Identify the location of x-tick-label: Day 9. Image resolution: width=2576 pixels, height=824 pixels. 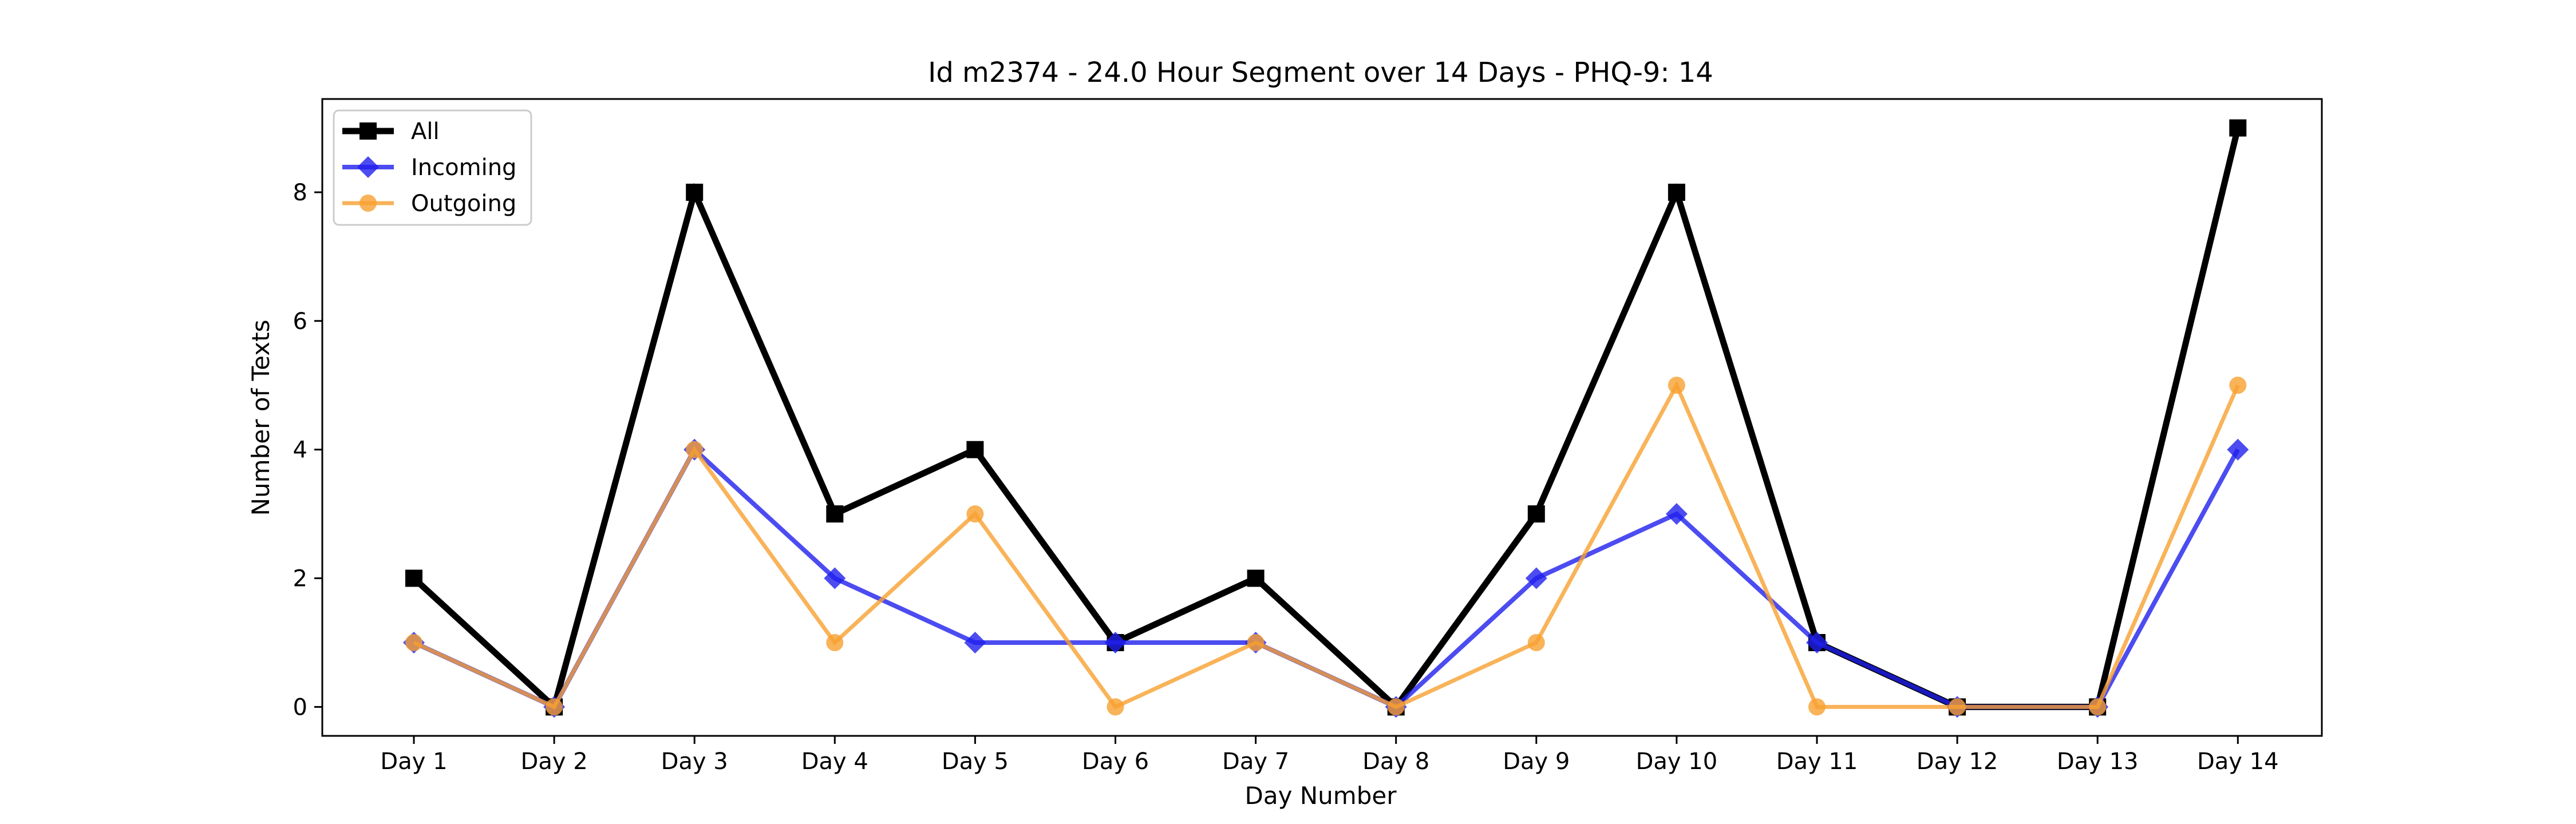
(1536, 761).